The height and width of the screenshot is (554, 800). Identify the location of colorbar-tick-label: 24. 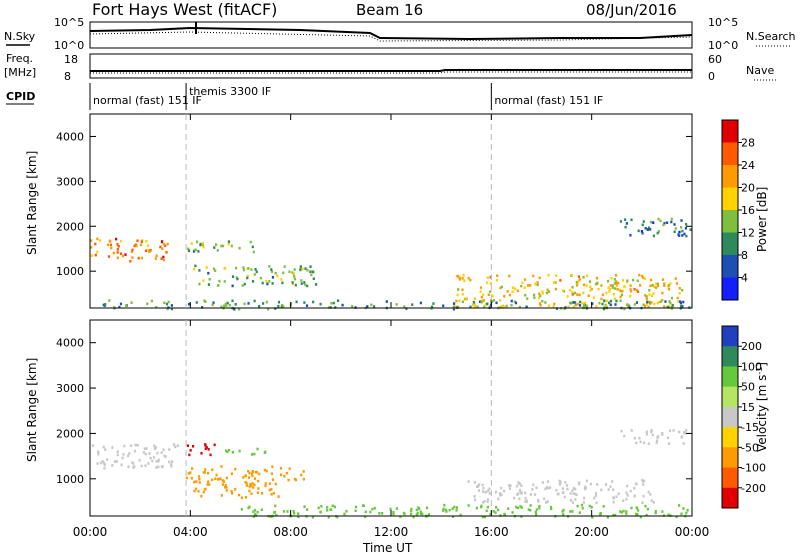
(748, 165).